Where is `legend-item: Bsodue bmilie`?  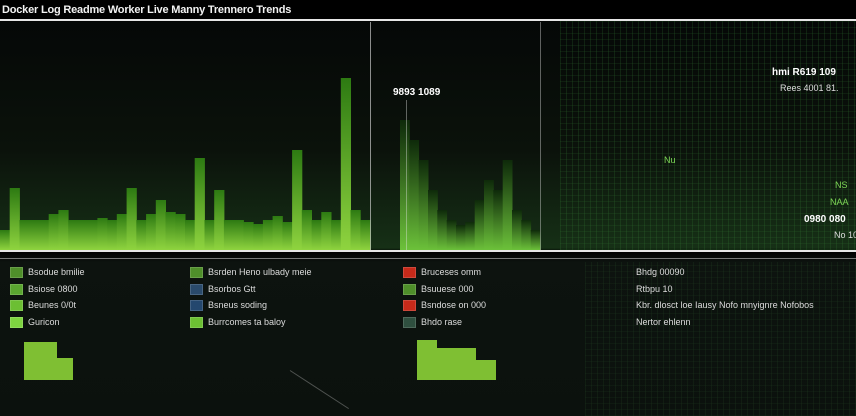
legend-item: Bsodue bmilie is located at coordinates (47, 272).